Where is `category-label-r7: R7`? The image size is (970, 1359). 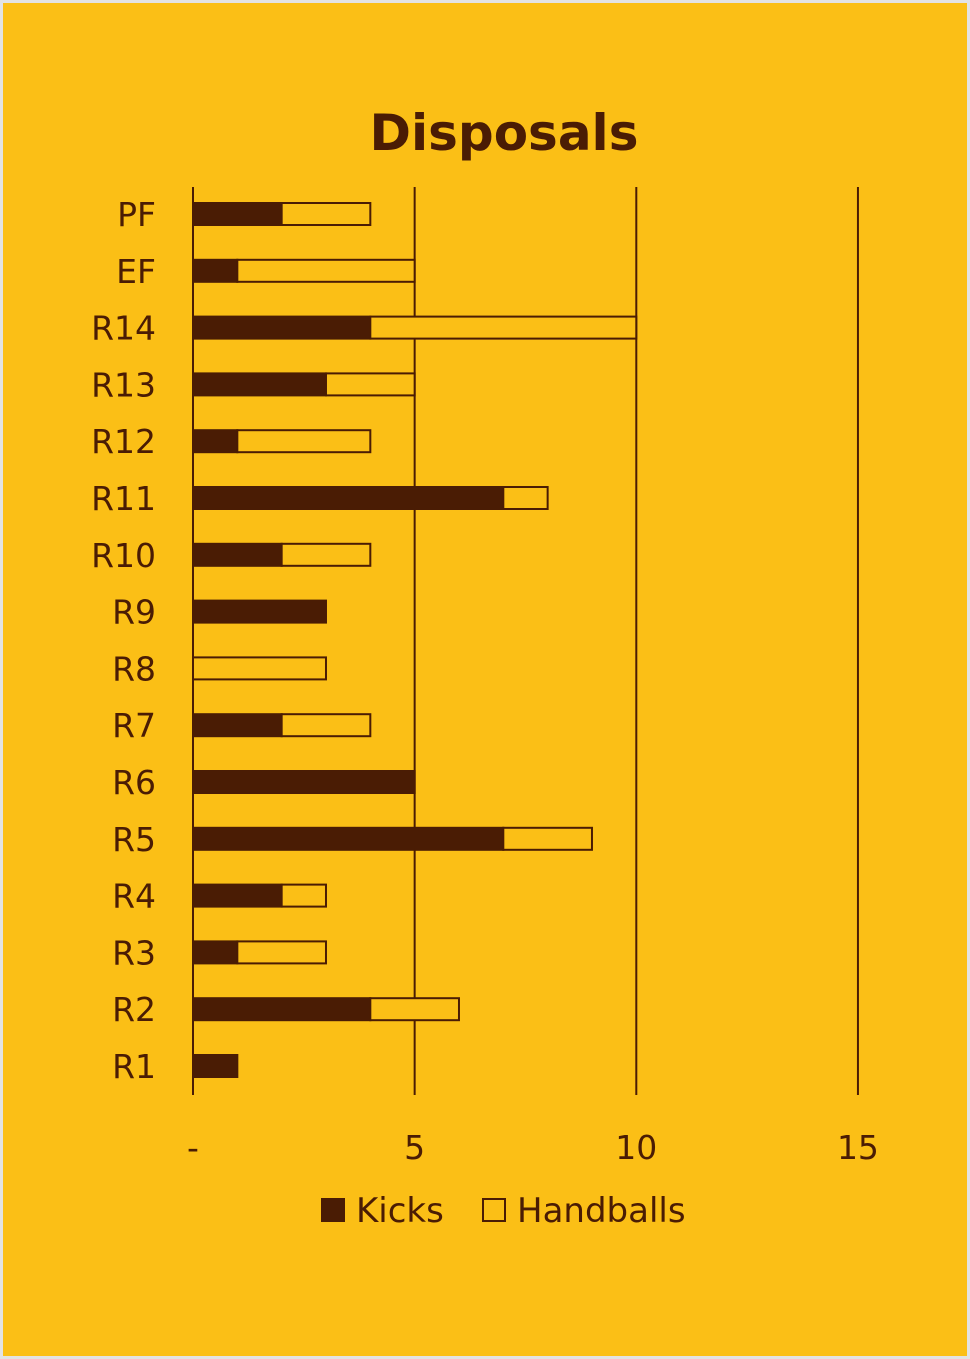
category-label-r7: R7 is located at coordinates (134, 725).